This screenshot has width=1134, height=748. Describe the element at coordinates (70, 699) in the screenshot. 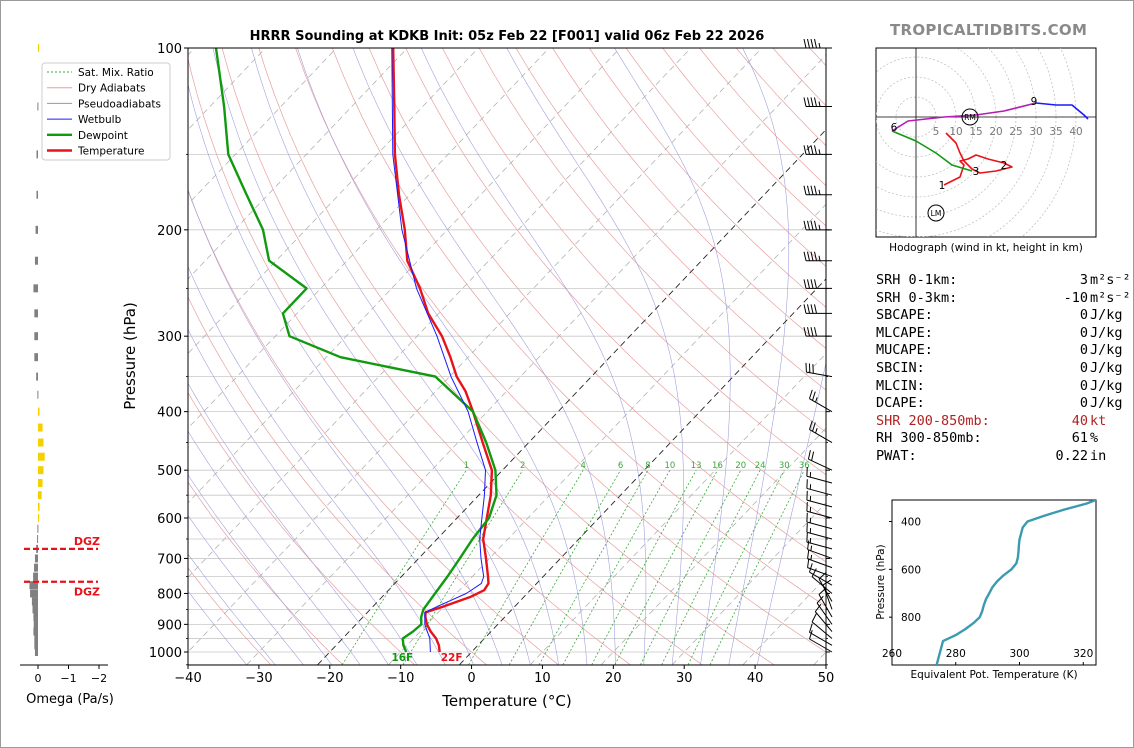

I see `omega-axis-label: Omega (Pa/s)` at that location.